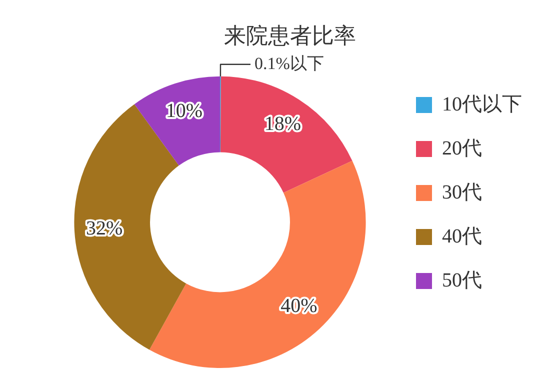 Image resolution: width=560 pixels, height=380 pixels. Describe the element at coordinates (462, 148) in the screenshot. I see `legend-label: 20代` at that location.